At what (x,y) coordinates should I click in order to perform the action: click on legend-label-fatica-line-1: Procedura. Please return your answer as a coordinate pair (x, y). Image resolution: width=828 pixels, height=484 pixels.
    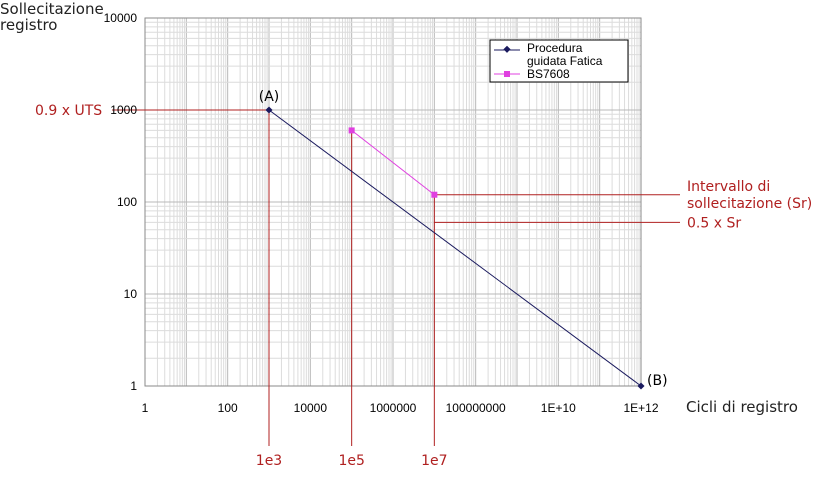
    Looking at the image, I should click on (555, 48).